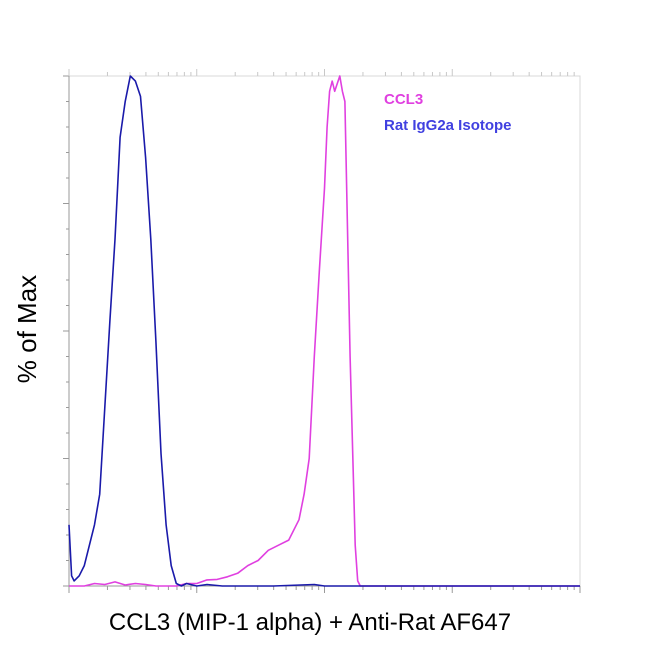 The image size is (650, 650). What do you see at coordinates (448, 112) in the screenshot?
I see `legend: CCL3 Rat IgG2a Isotope` at bounding box center [448, 112].